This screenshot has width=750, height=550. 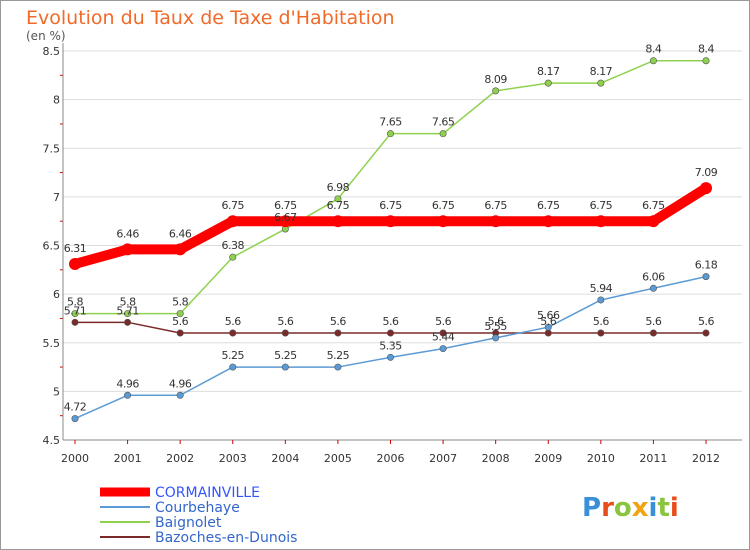 I want to click on proxiti-logo: Proxiti, so click(x=630, y=508).